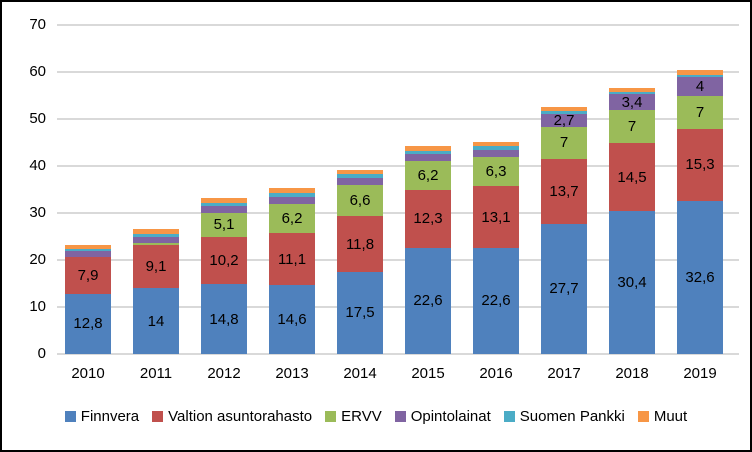 This screenshot has width=752, height=452. I want to click on bar-2016: 22,6 13,1 6,3, so click(496, 247).